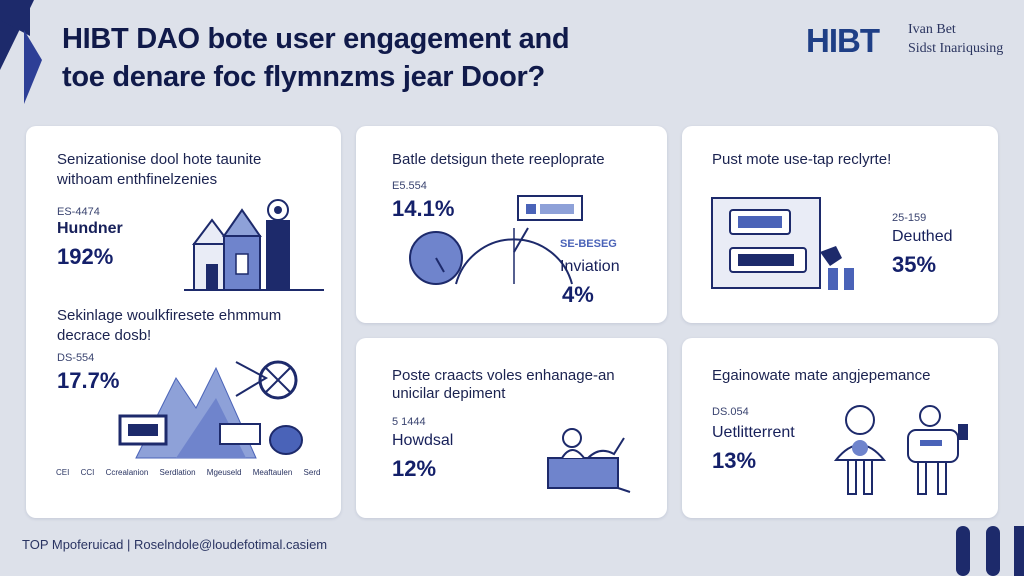 This screenshot has height=576, width=1024. What do you see at coordinates (254, 245) in the screenshot?
I see `church-building-icon` at bounding box center [254, 245].